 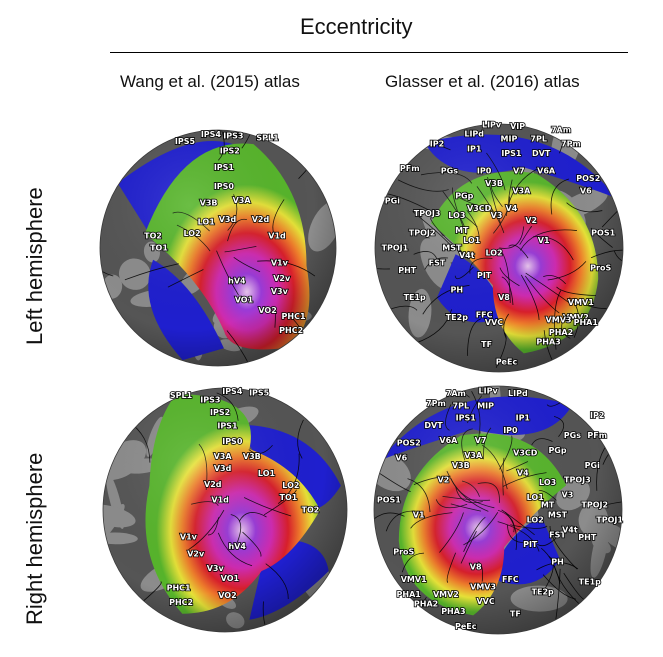 What do you see at coordinates (519, 171) in the screenshot?
I see `area-label: V7` at bounding box center [519, 171].